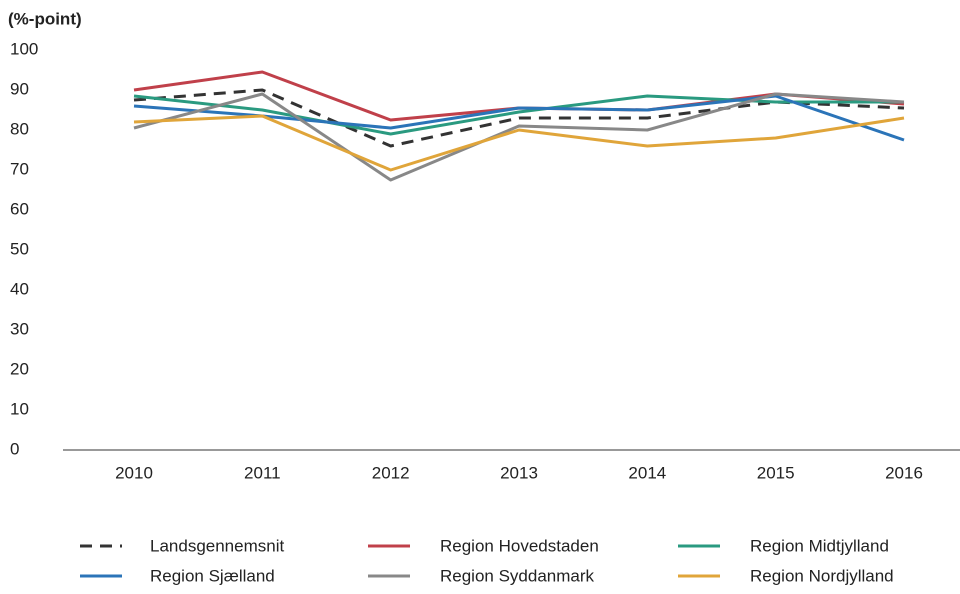  I want to click on legend-label: Landsgennemsnit, so click(217, 545).